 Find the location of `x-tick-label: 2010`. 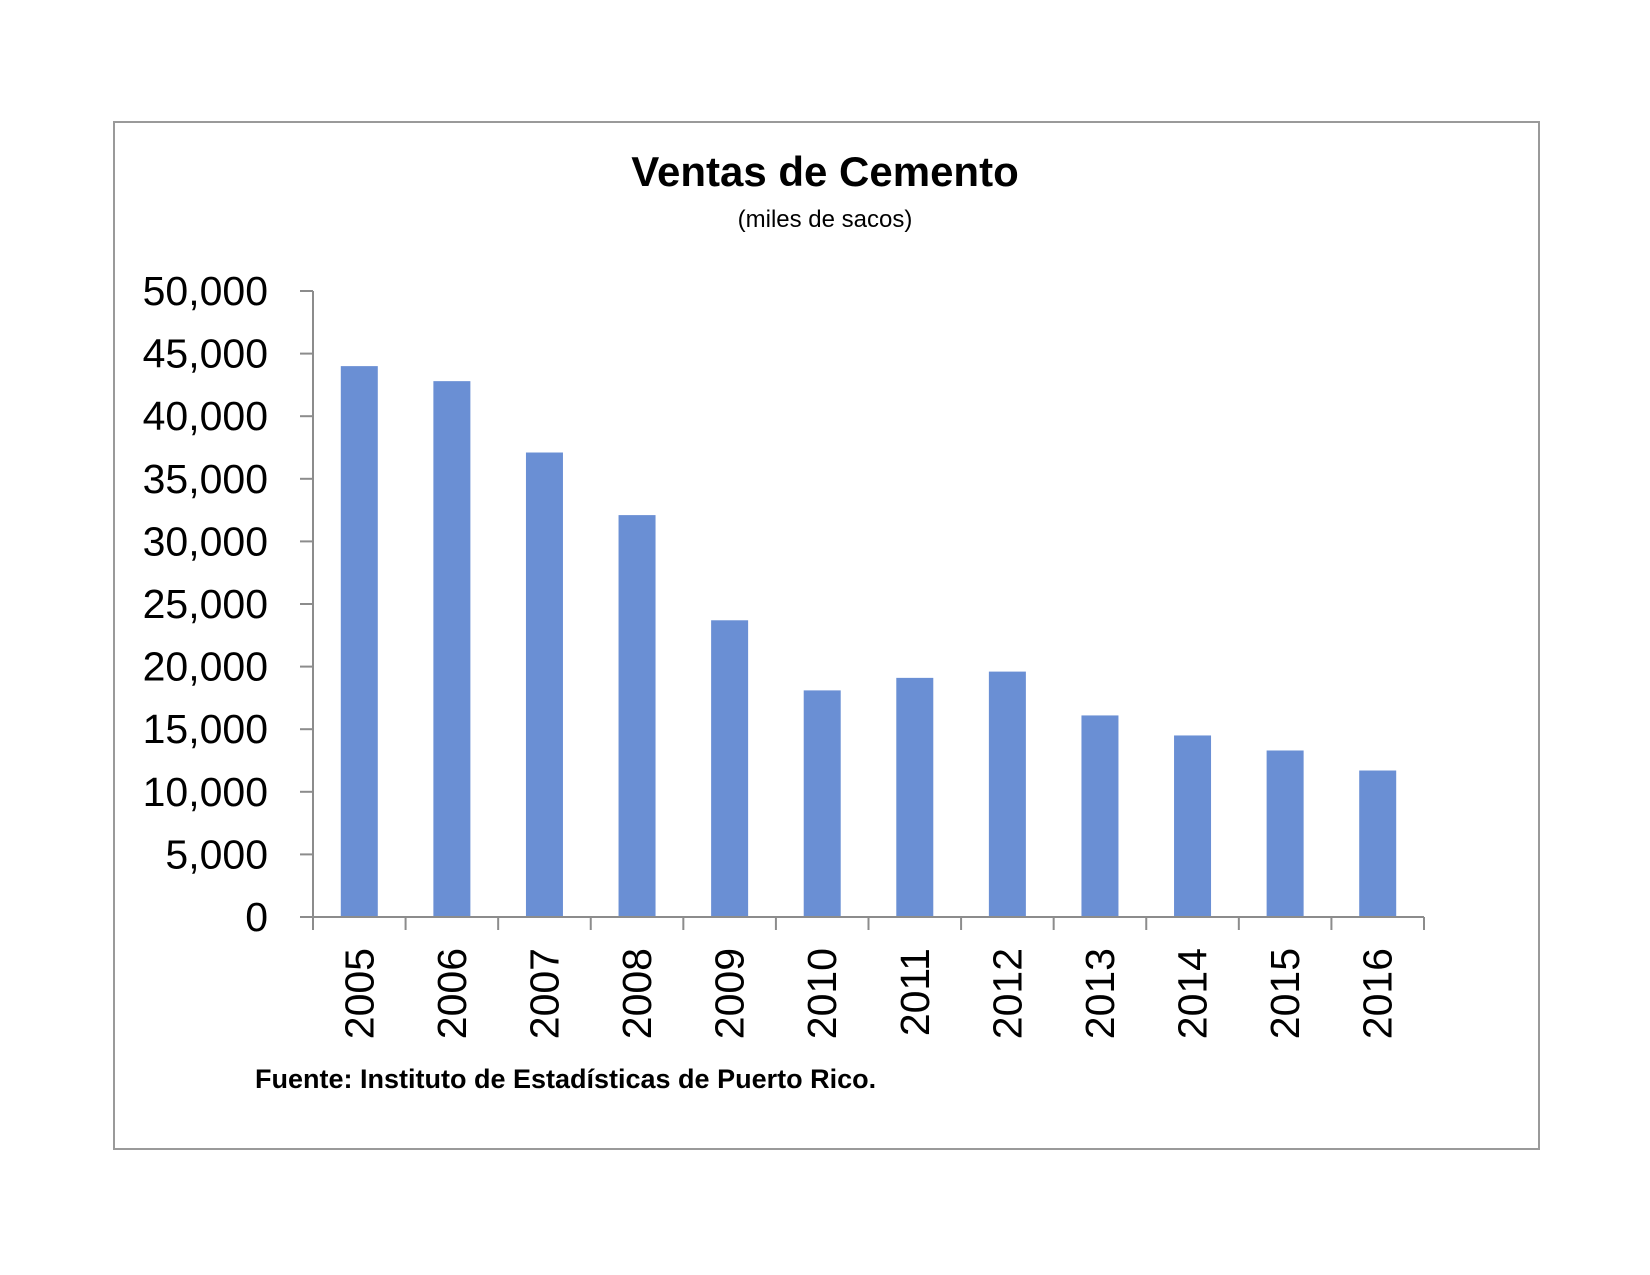

x-tick-label: 2010 is located at coordinates (822, 993).